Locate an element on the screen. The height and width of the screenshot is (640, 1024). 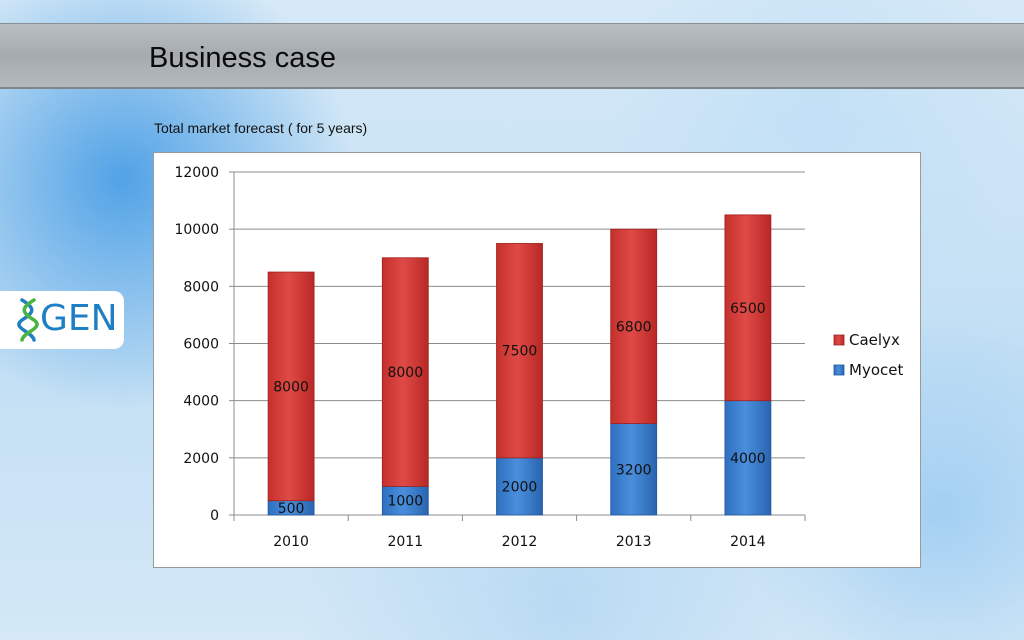
data-label-myocet-2010: 500 is located at coordinates (291, 509).